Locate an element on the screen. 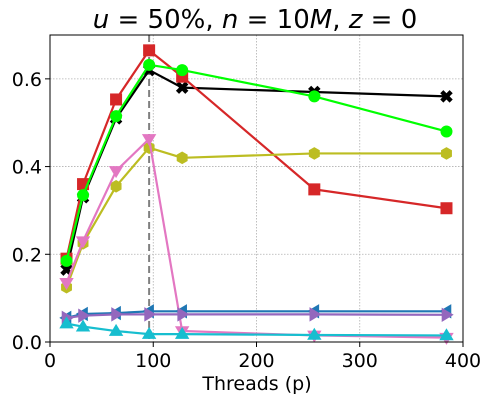 The image size is (488, 403). x-tick-label: 100 is located at coordinates (153, 361).